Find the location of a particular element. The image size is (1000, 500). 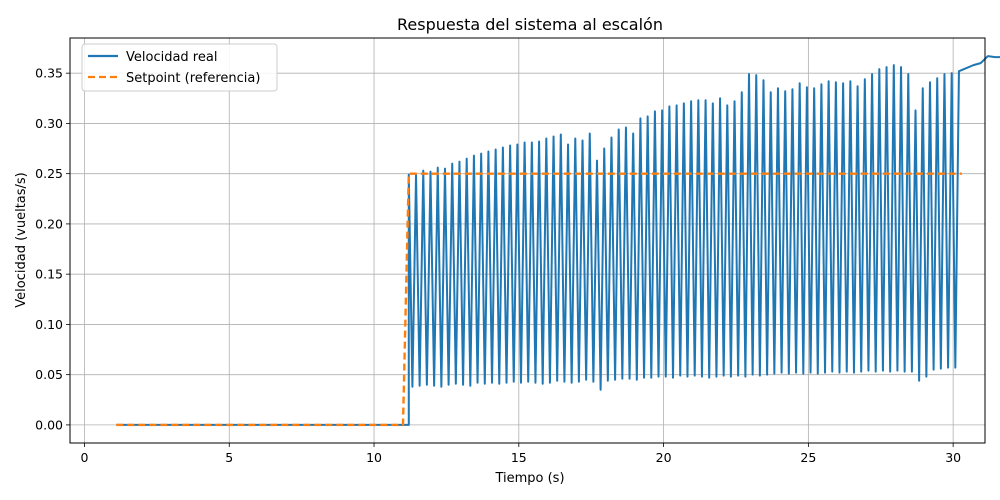

y-tick-label: 0.35 is located at coordinates (49, 73).